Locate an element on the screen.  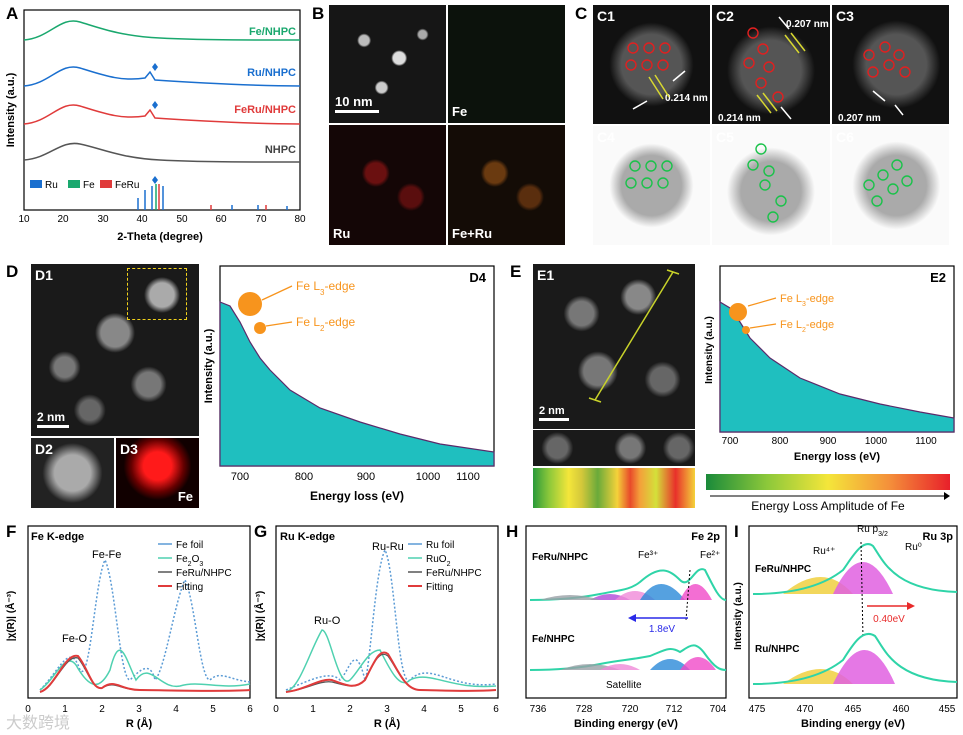
ru-o-label: Ru-O is located at coordinates (327, 621).